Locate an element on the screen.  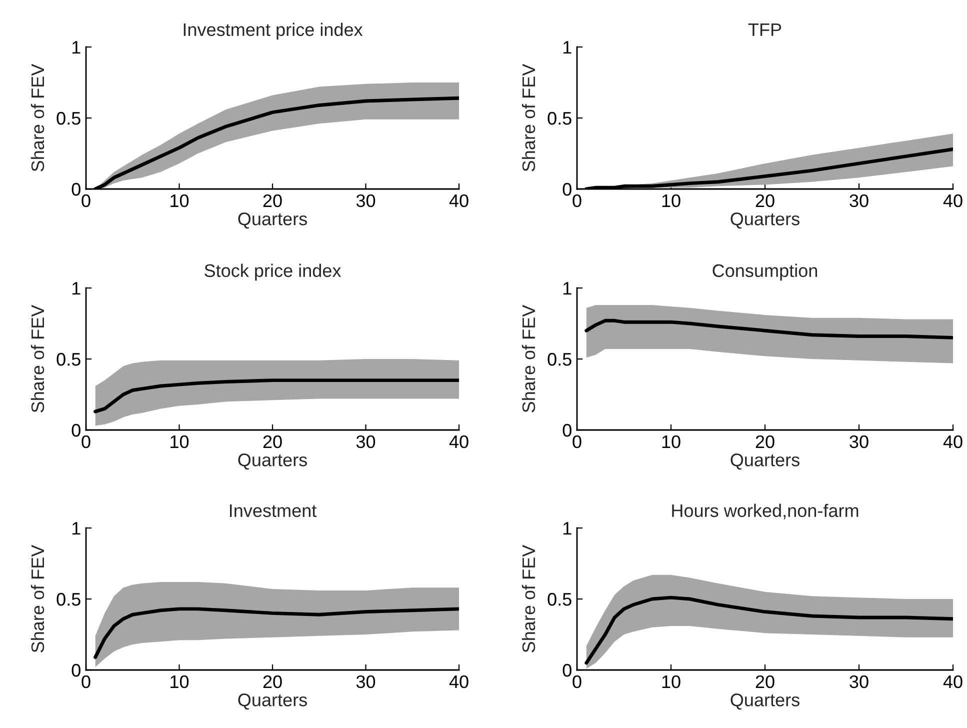
chart-title: Hours worked,non-farm is located at coordinates (765, 512).